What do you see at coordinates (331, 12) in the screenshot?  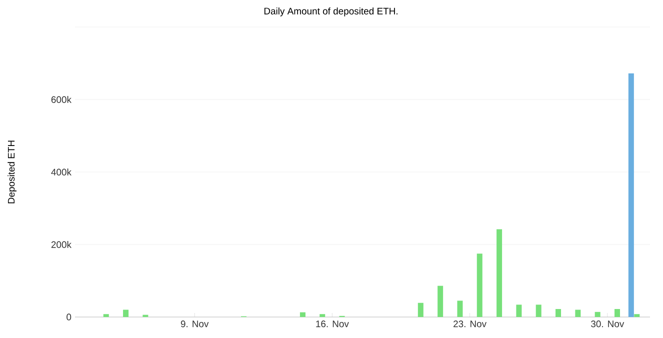 I see `chart-title: Daily Amount of deposited ETH.` at bounding box center [331, 12].